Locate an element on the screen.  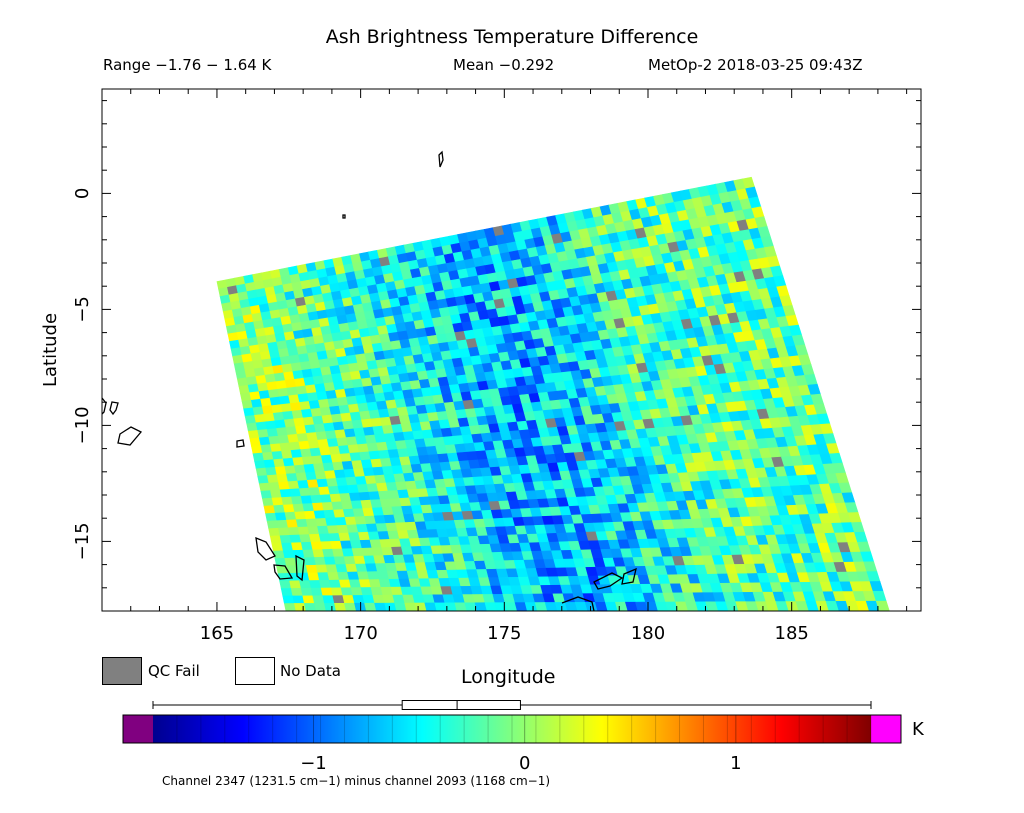
colorbar: −1 0 1 is located at coordinates (512, 737).